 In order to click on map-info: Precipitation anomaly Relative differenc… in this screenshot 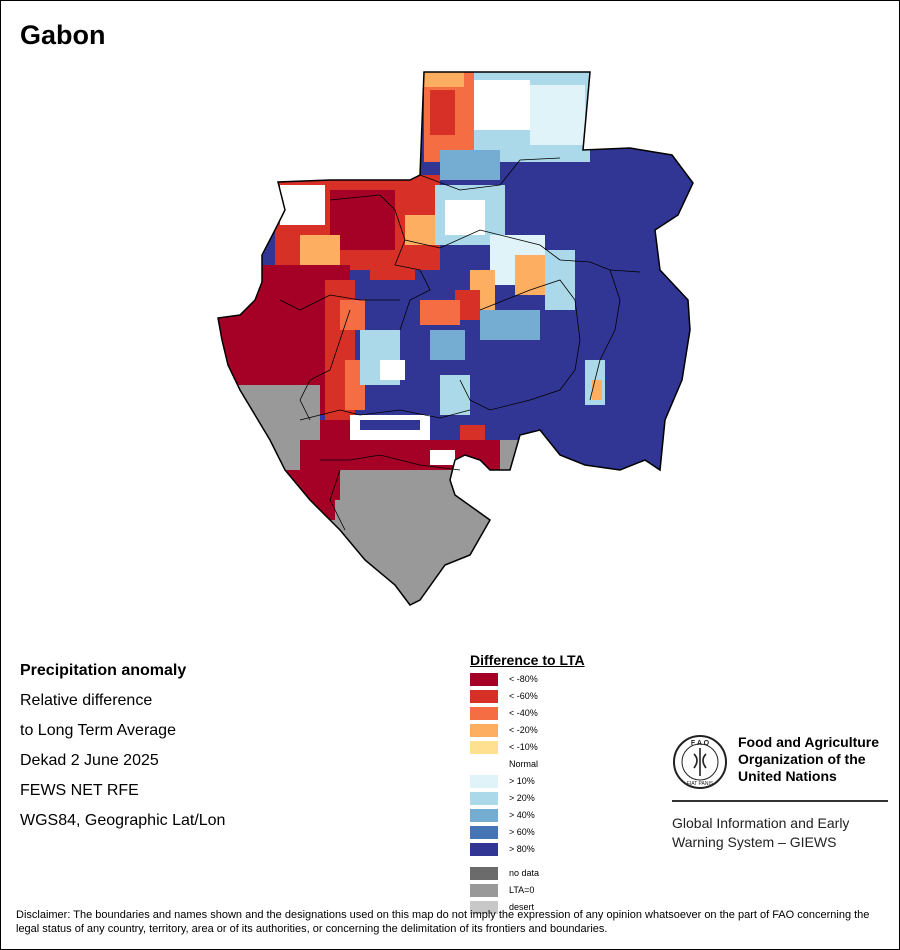, I will do `click(122, 746)`.